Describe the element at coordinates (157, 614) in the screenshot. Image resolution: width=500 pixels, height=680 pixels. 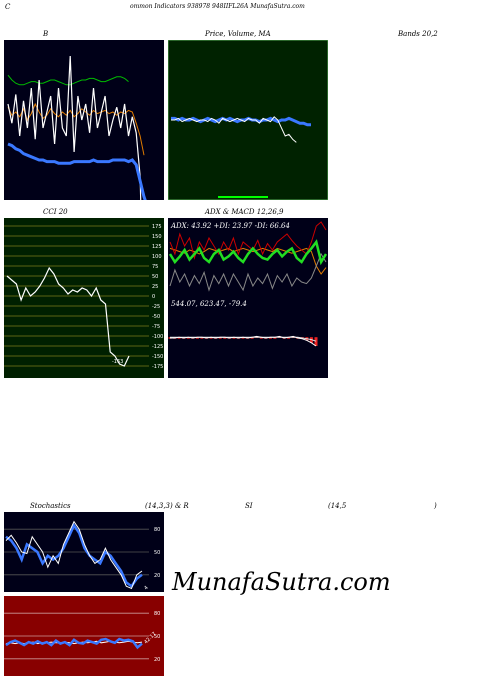
I see `rsi-tick-label: 80` at that location.